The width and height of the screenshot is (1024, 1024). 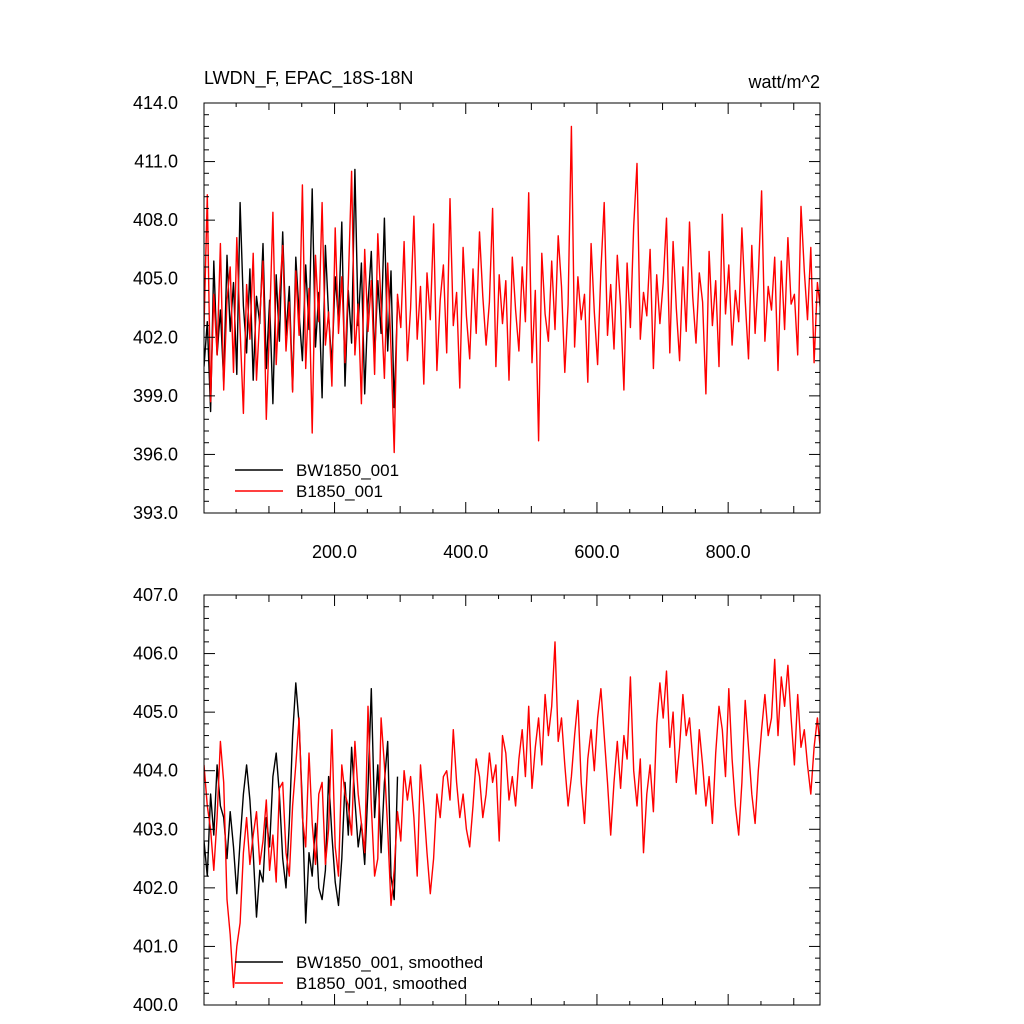 I want to click on y-tick-label: 404.0, so click(x=155, y=771).